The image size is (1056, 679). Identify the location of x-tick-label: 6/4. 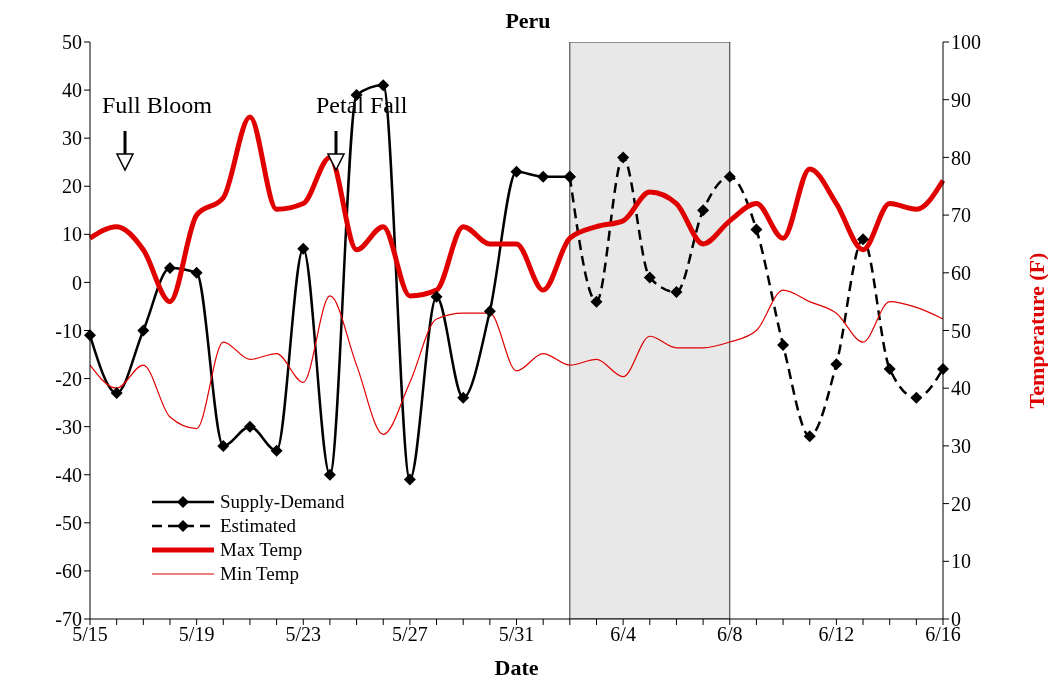
(623, 634).